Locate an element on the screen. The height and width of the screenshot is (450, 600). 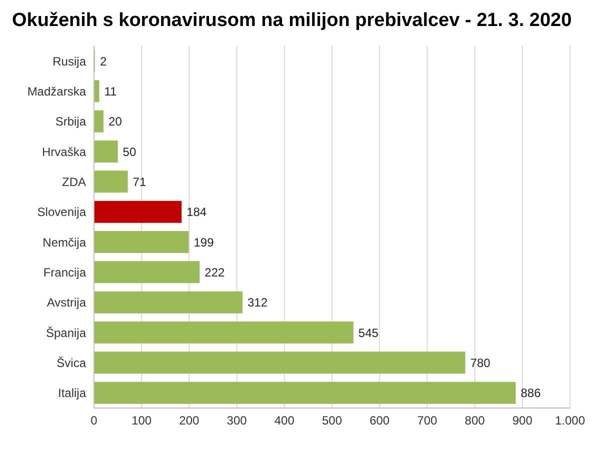
x-tick-label: 600 is located at coordinates (380, 421).